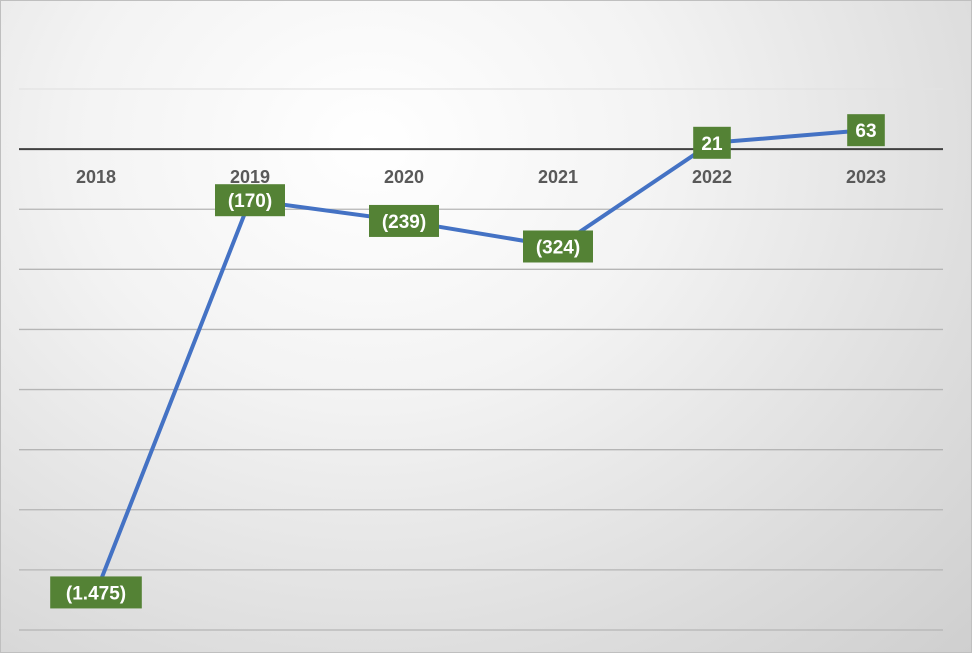  Describe the element at coordinates (481, 177) in the screenshot. I see `x-axis-labels: 2018 2019 2020 2021 2022 2023` at that location.